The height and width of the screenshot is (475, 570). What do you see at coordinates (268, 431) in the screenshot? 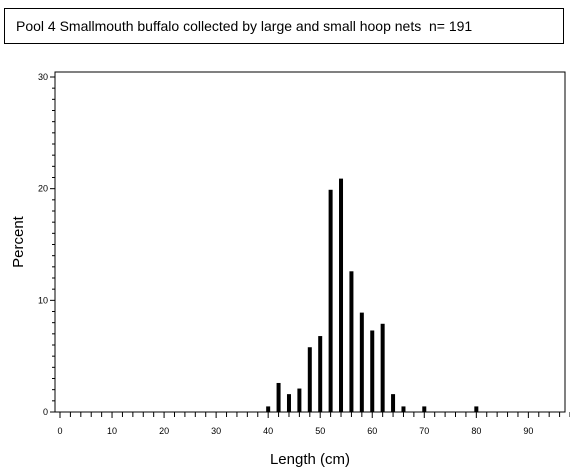
I see `x-tick-label: 40` at bounding box center [268, 431].